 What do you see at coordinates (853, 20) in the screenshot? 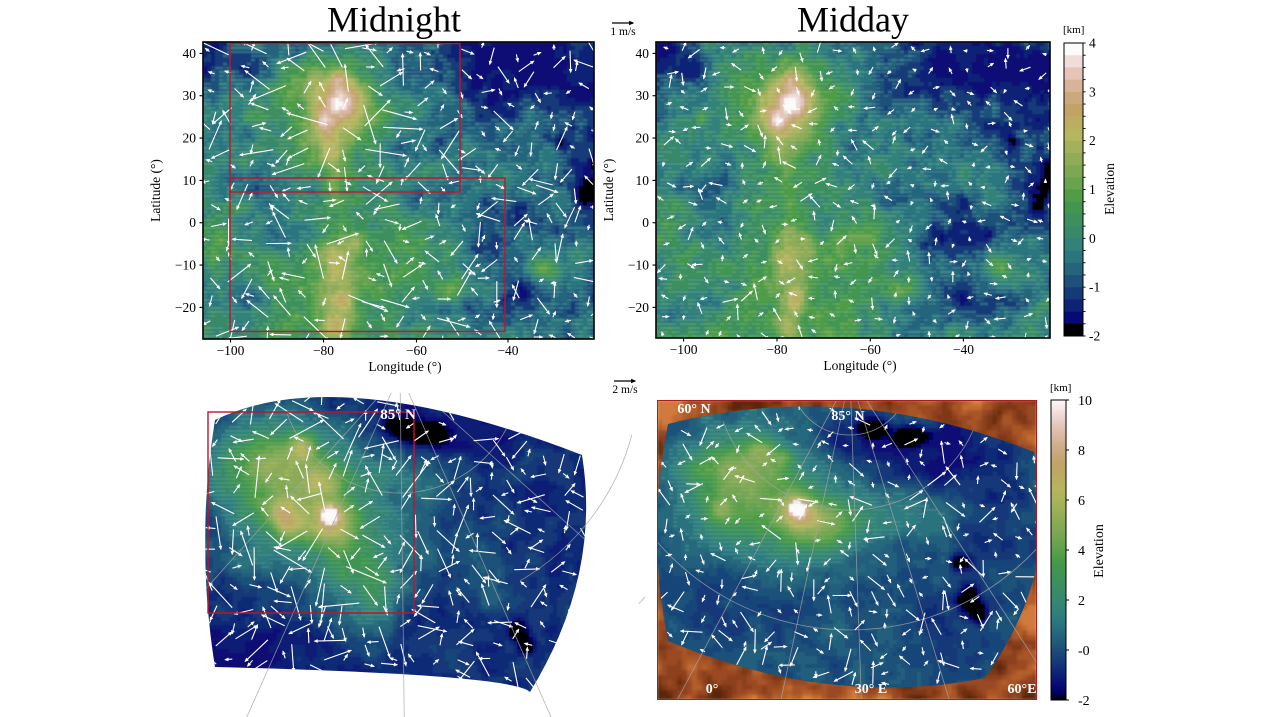
I see `svg-text: Midday` at bounding box center [853, 20].